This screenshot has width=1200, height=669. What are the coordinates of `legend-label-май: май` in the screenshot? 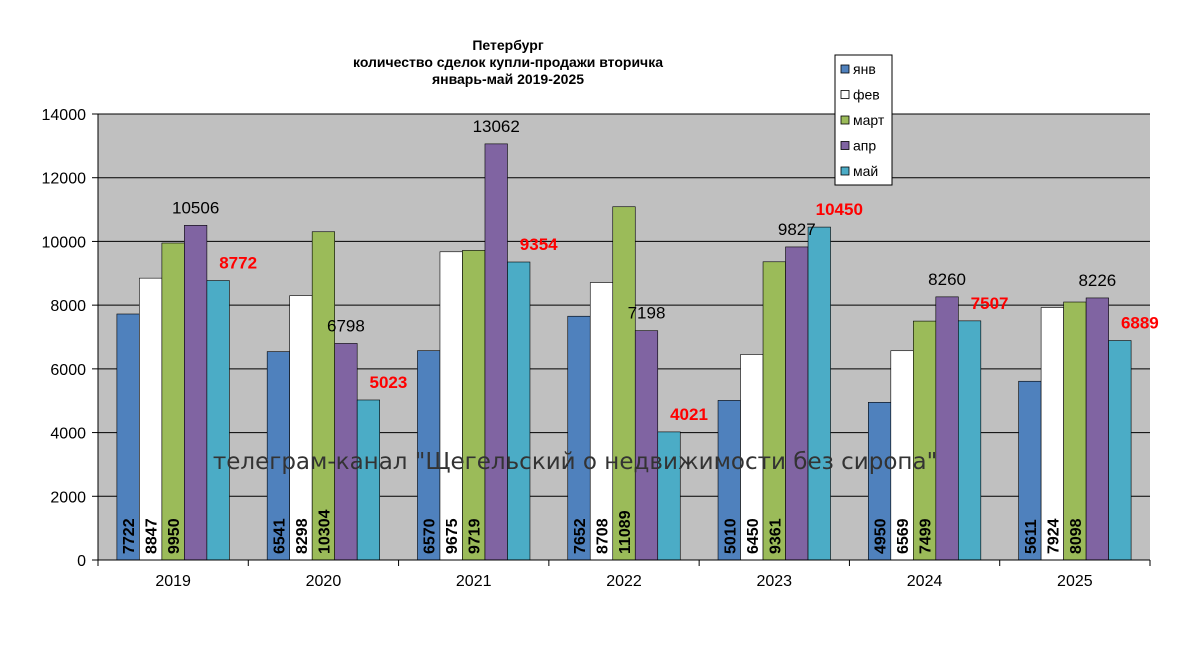 It's located at (865, 171).